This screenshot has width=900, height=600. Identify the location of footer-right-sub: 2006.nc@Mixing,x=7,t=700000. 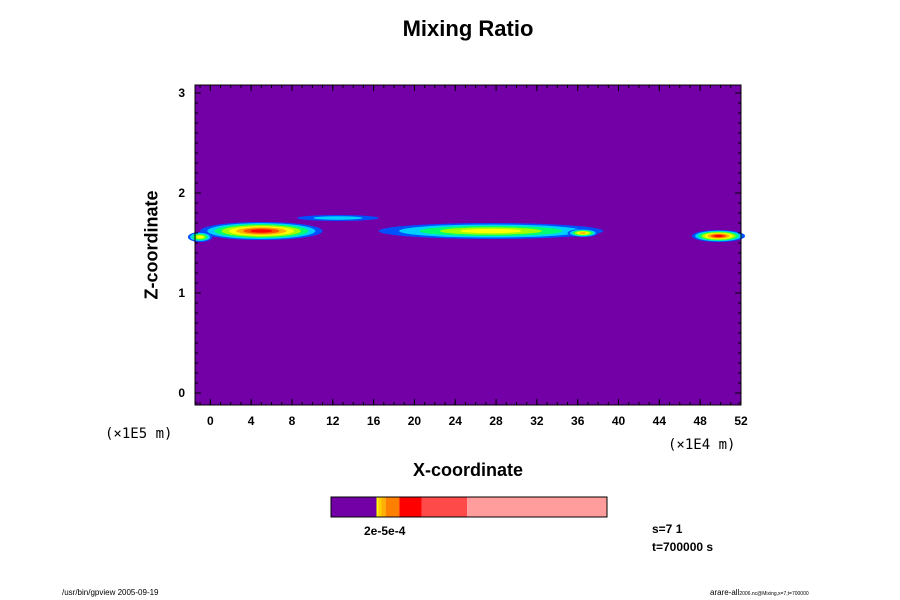
(774, 594).